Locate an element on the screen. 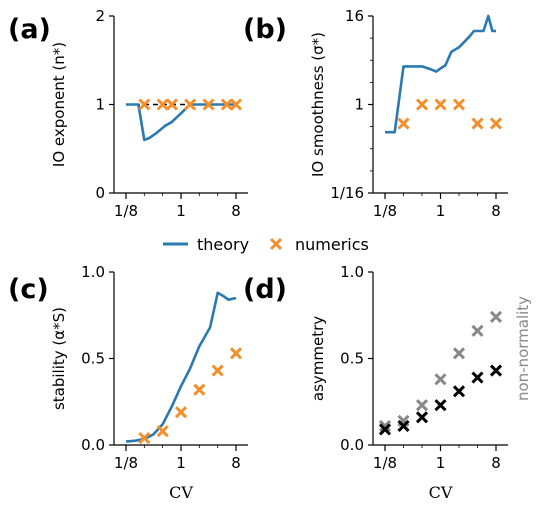 The height and width of the screenshot is (516, 540). legend-numerics-label: numerics is located at coordinates (332, 244).